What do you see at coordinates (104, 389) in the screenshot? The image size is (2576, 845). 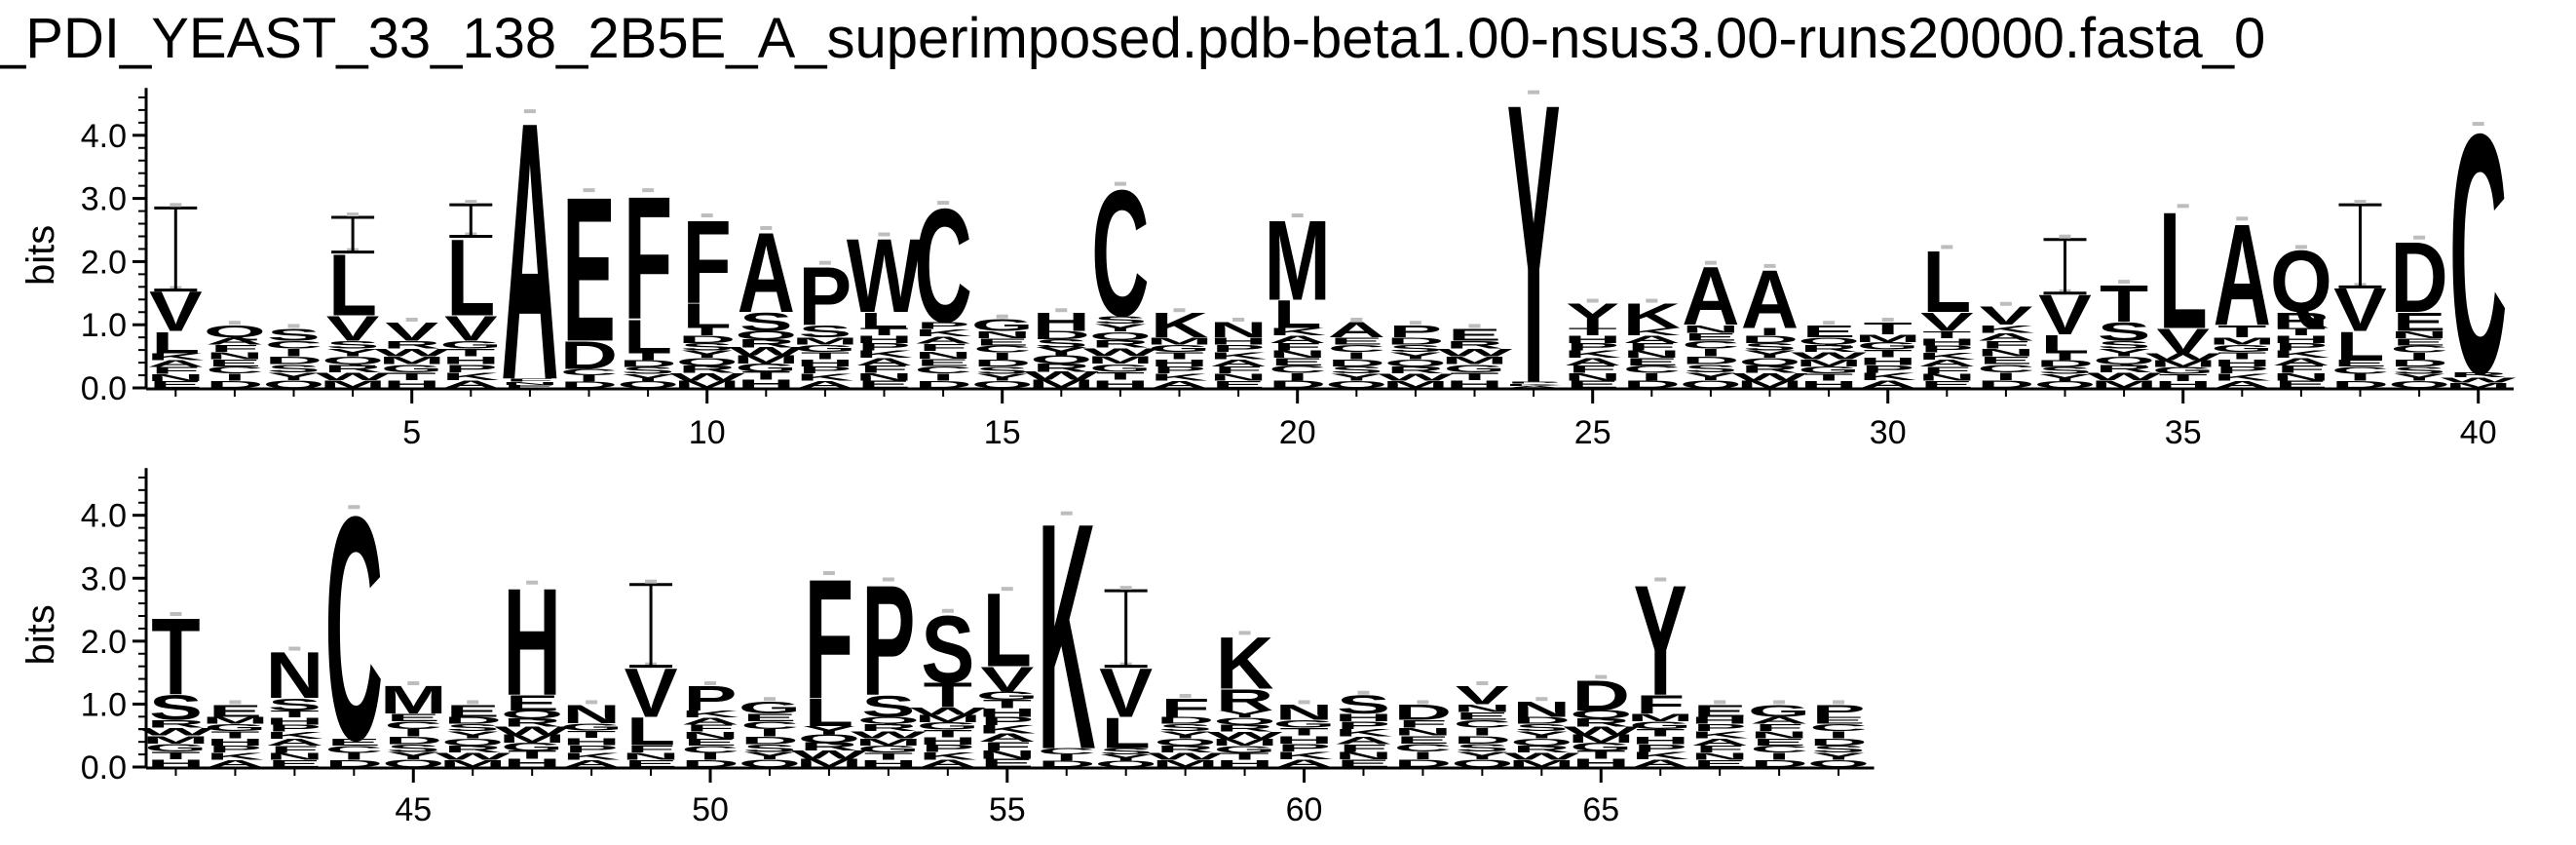 I see `y-tick-label: 0.0` at bounding box center [104, 389].